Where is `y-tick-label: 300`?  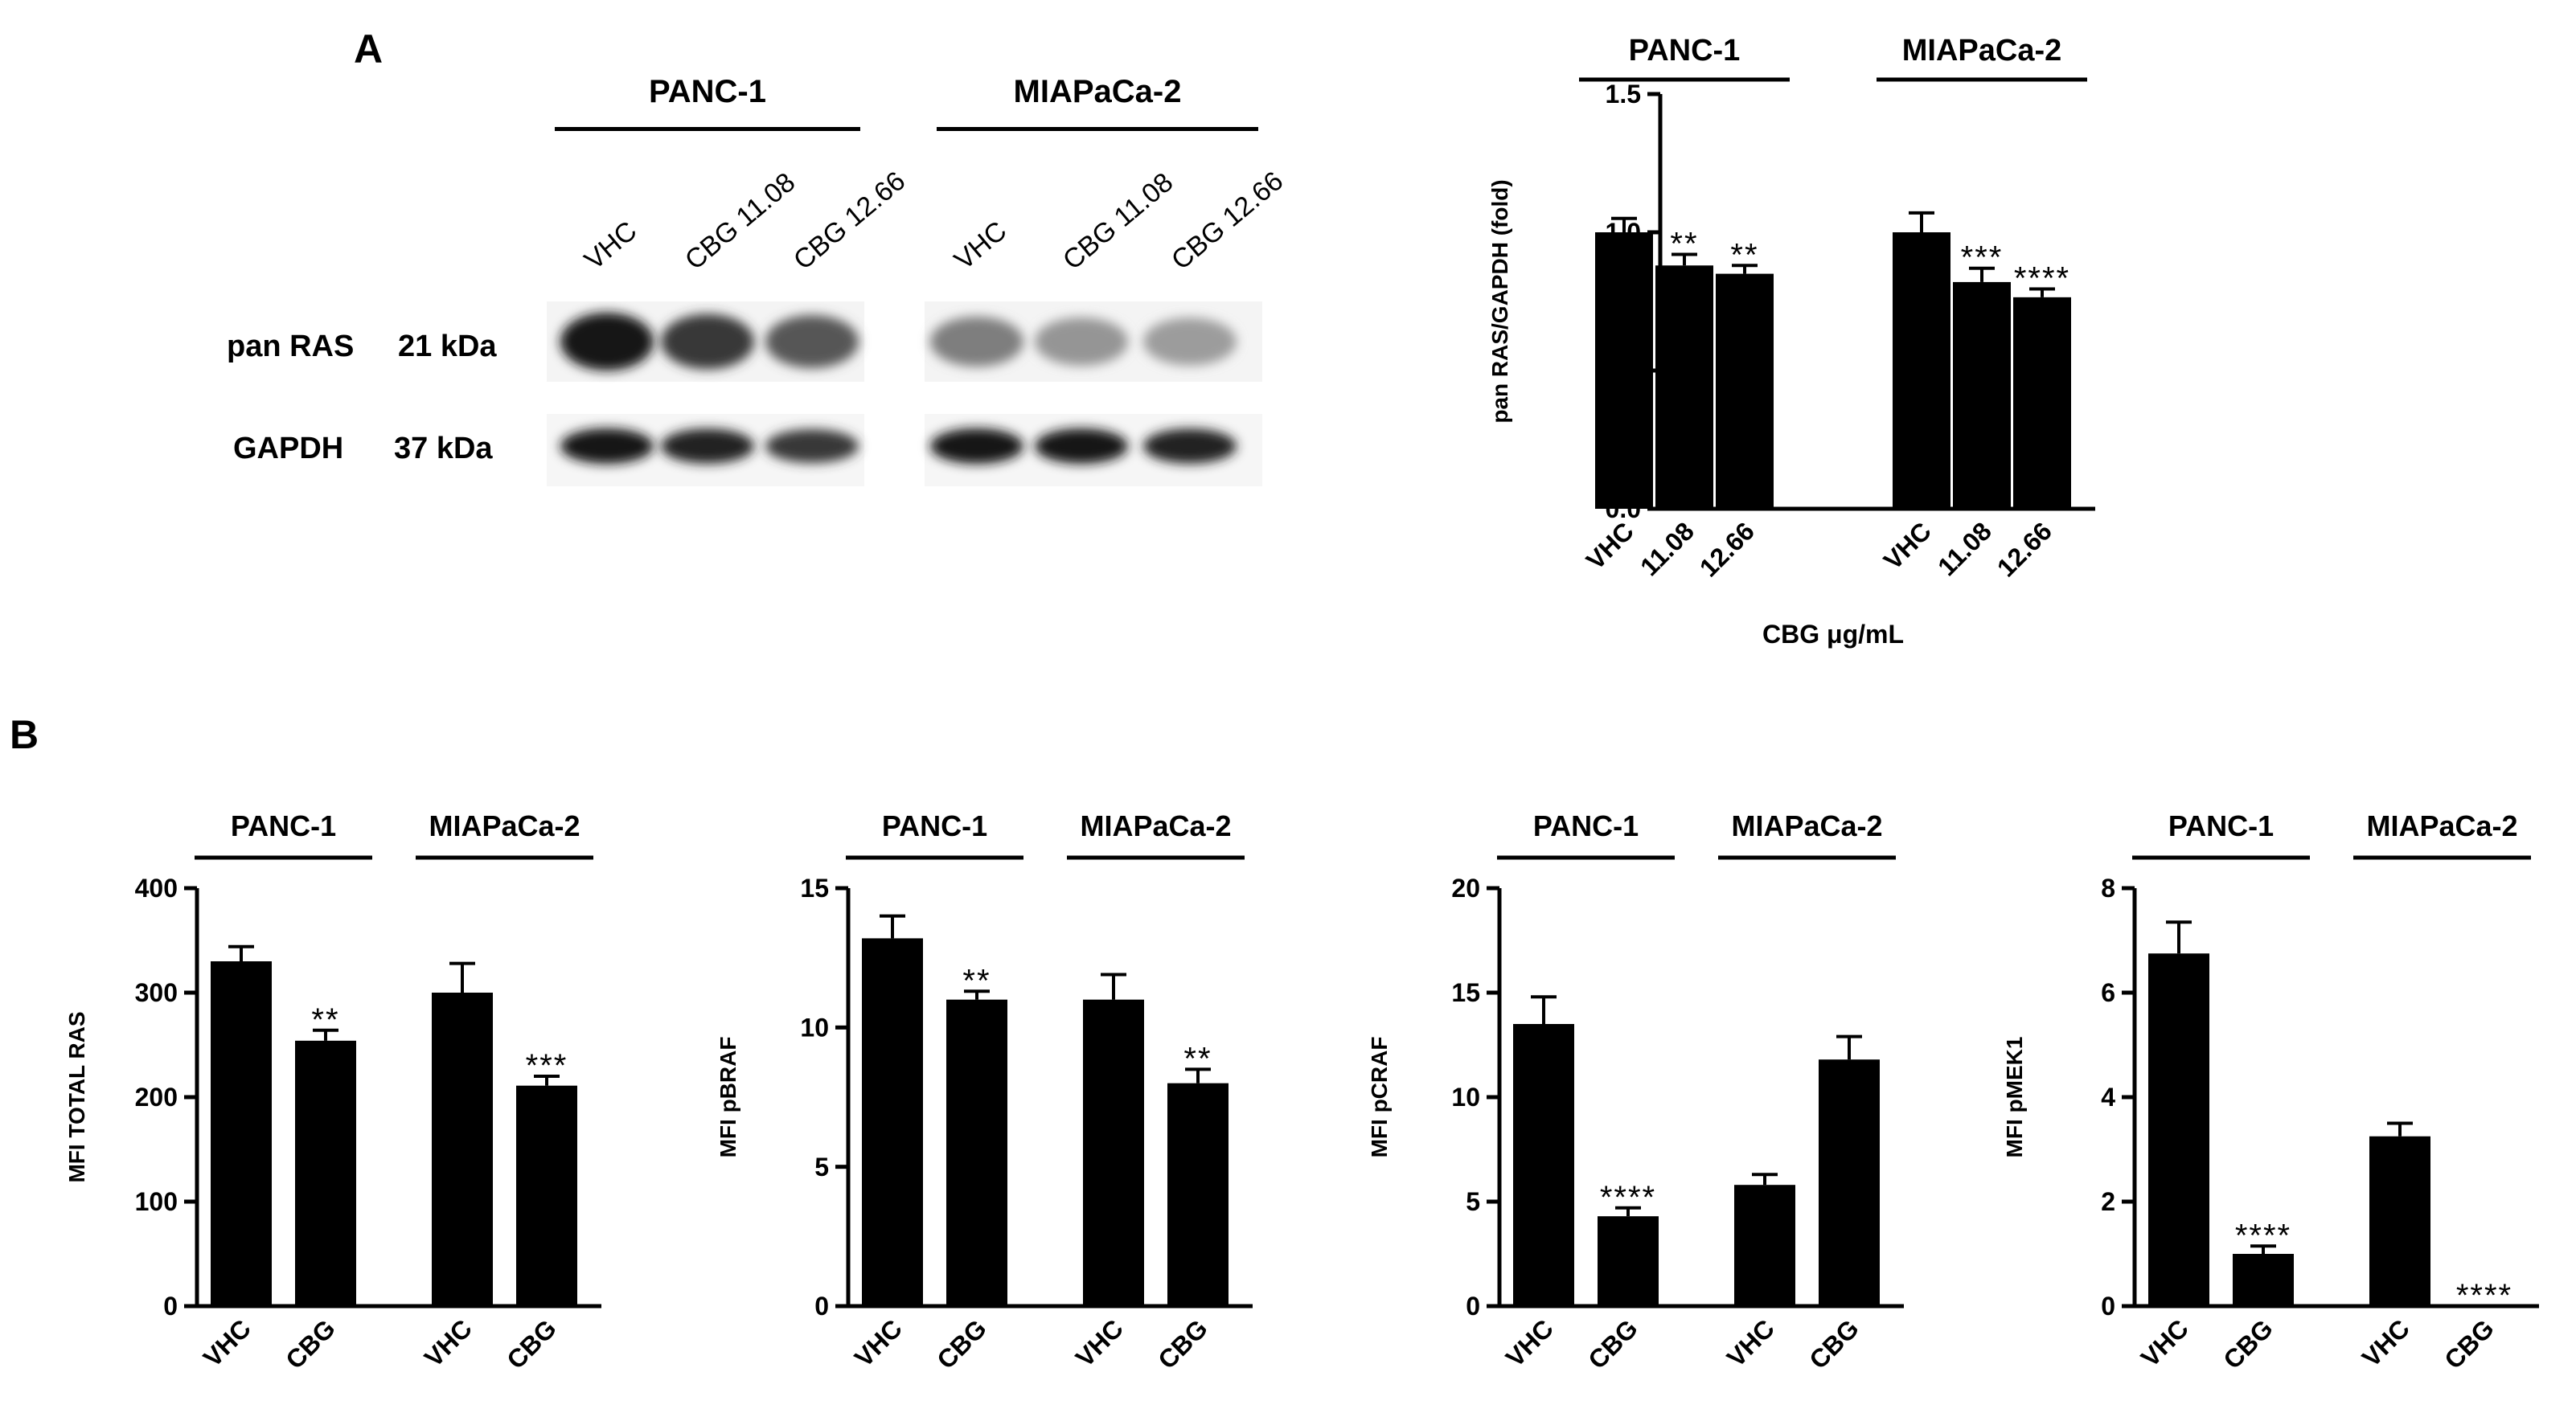 y-tick-label: 300 is located at coordinates (156, 992).